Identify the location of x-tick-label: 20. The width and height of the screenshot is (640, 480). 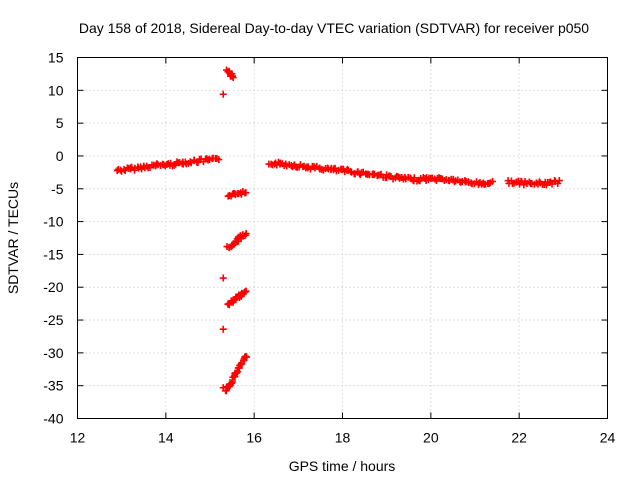
(431, 438).